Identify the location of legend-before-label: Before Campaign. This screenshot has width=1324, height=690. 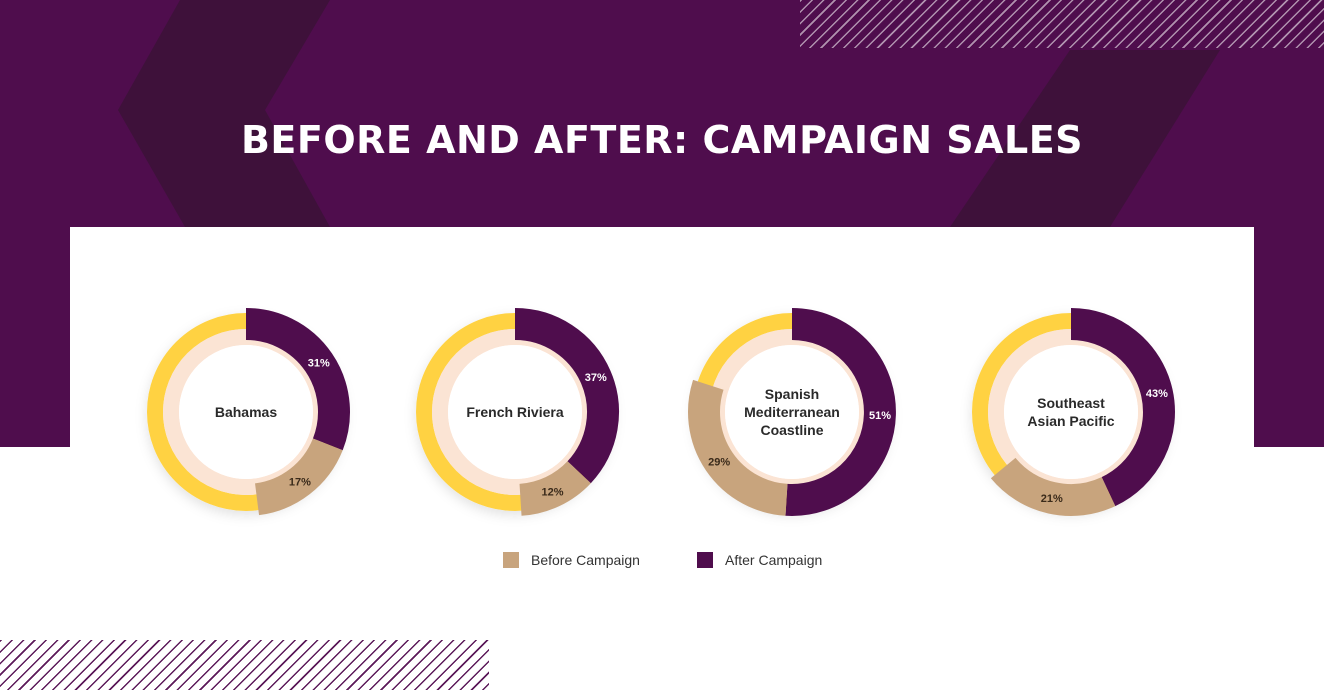
(585, 560).